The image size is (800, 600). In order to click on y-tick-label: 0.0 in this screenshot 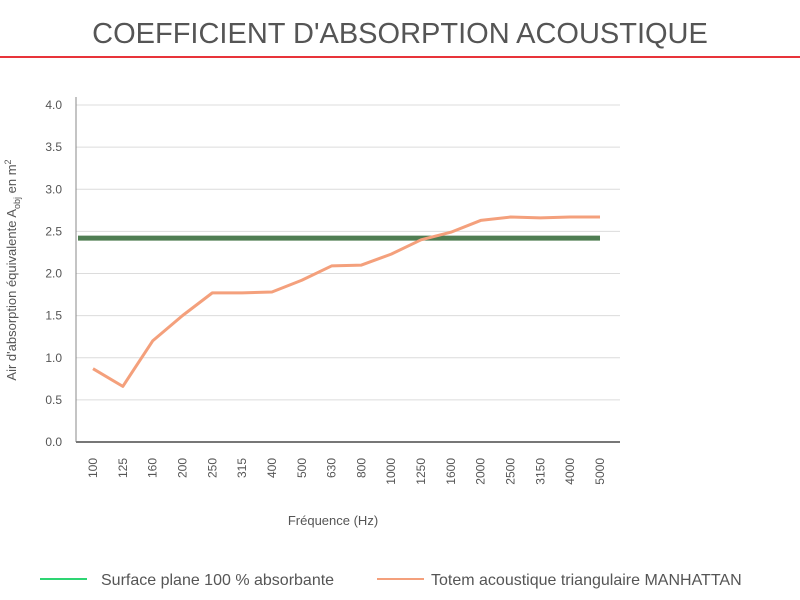, I will do `click(53, 442)`.